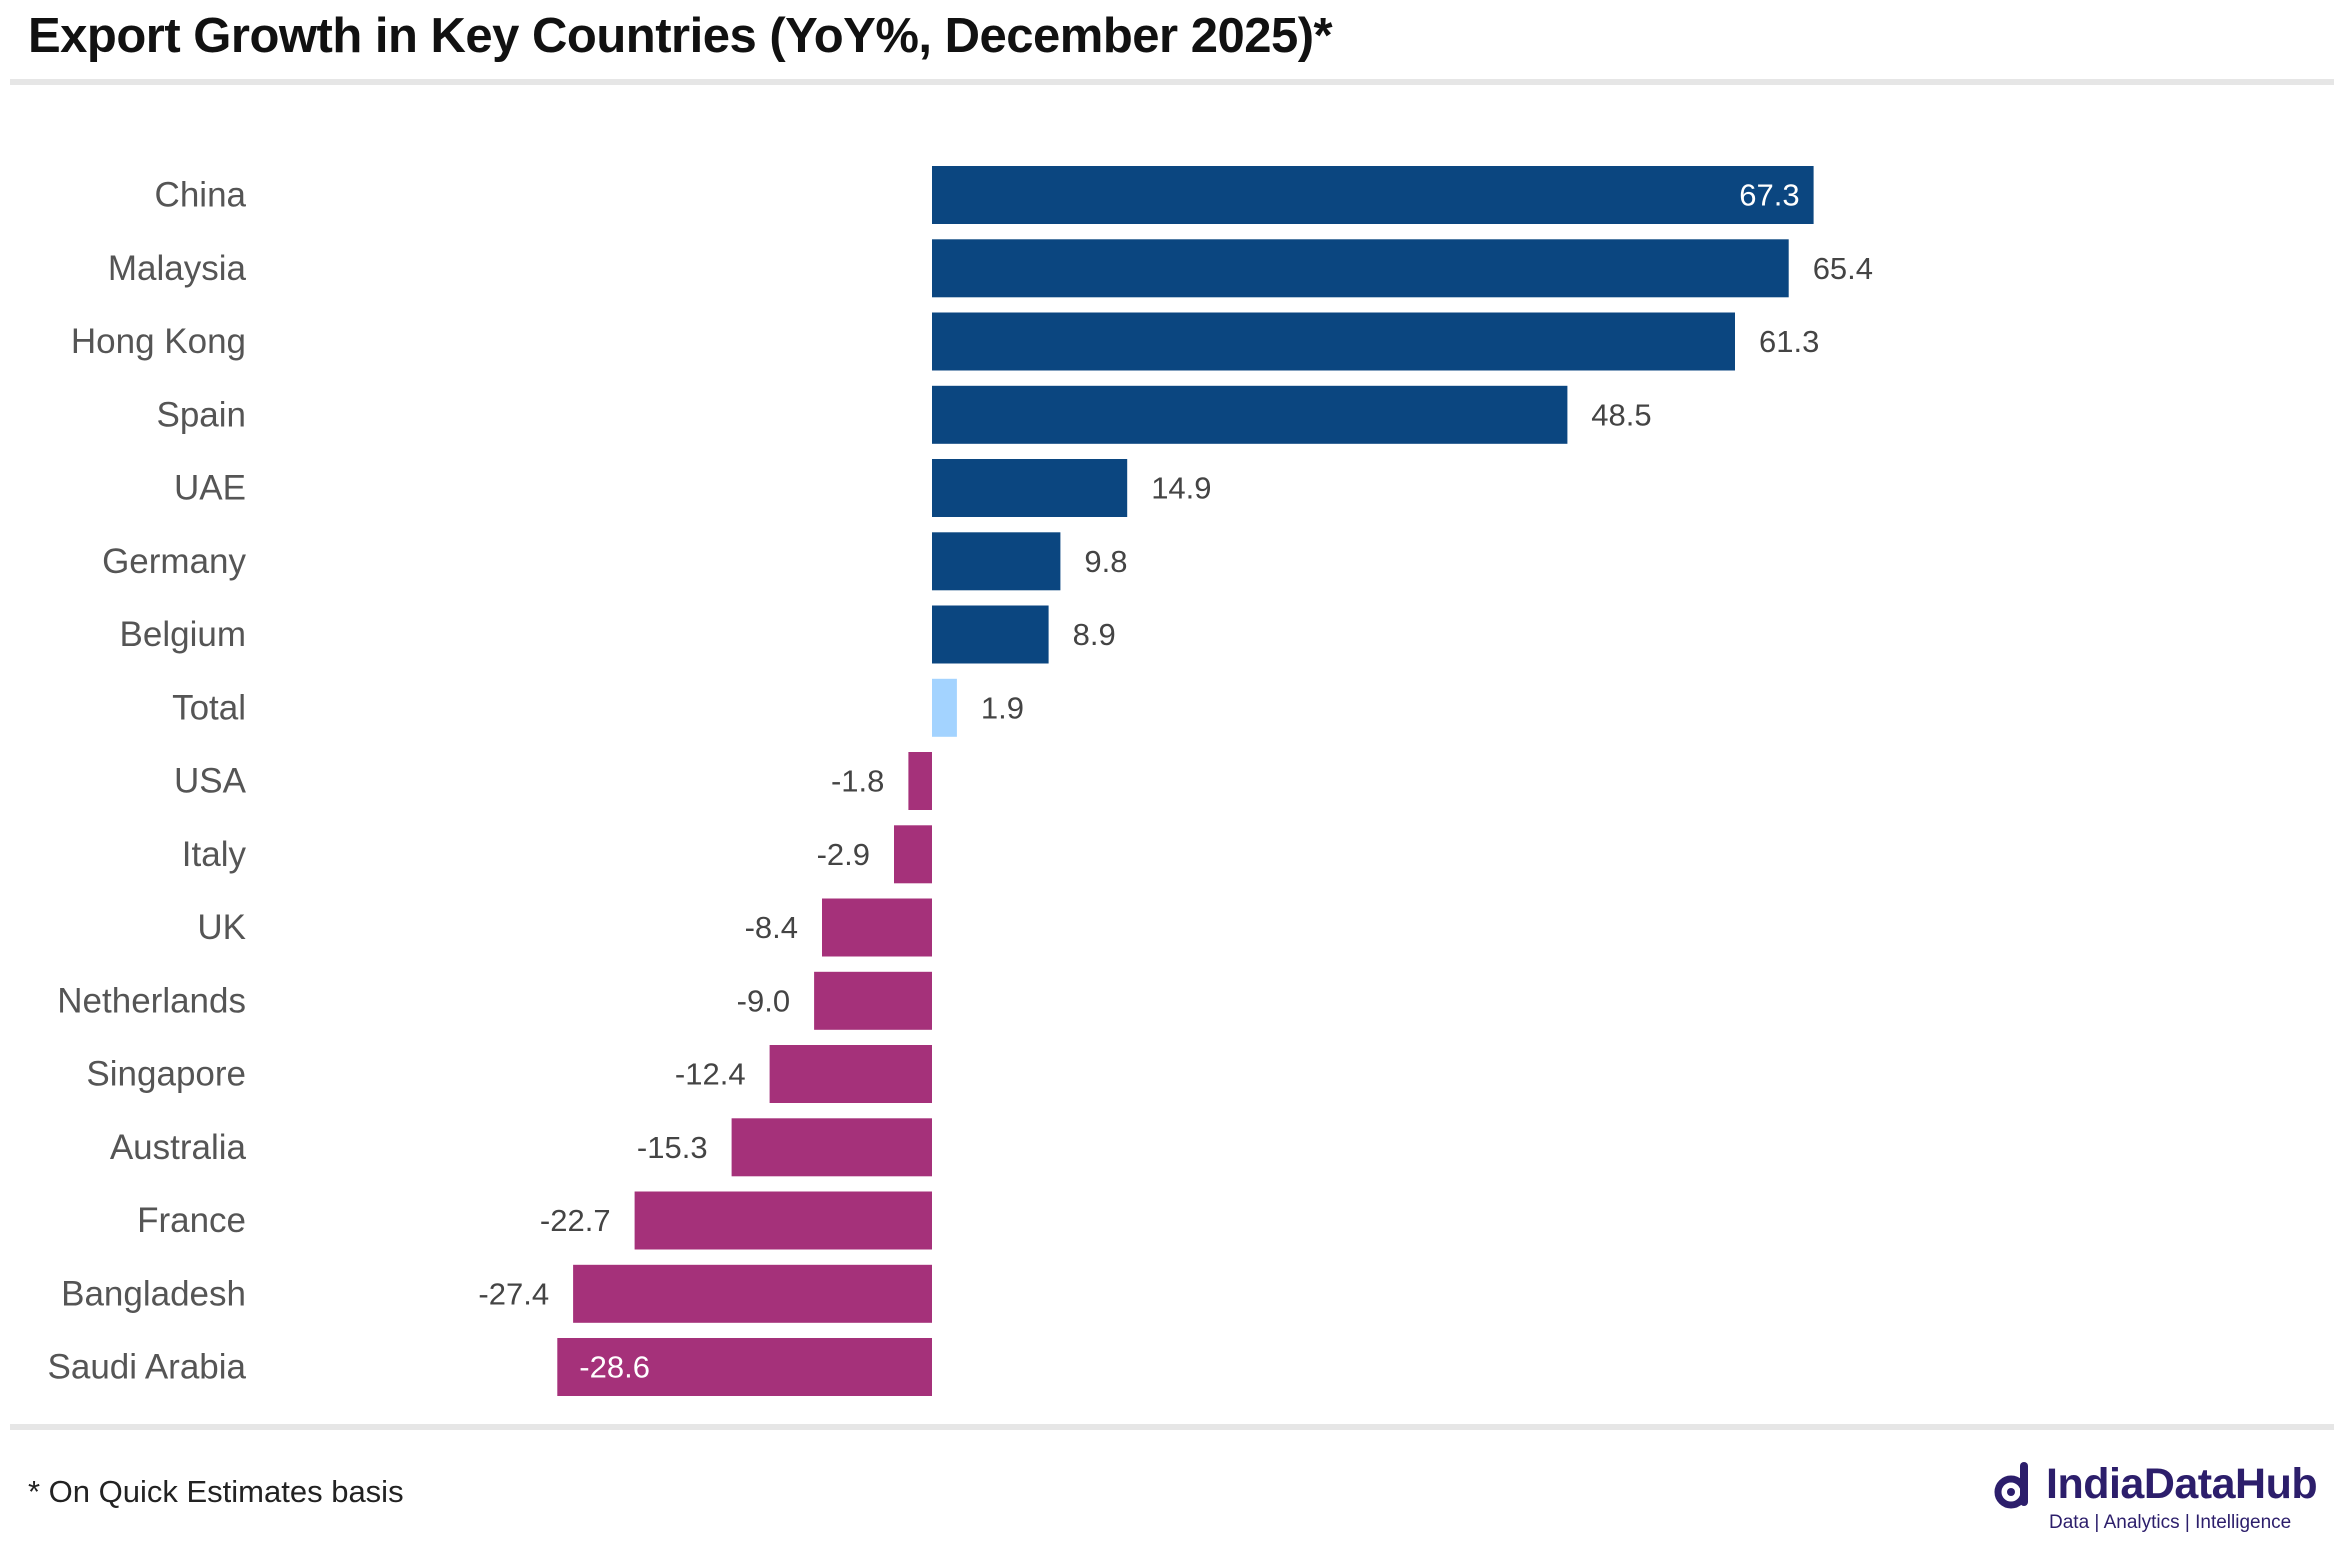 The height and width of the screenshot is (1545, 2344). I want to click on category-label-saudi-arabia: Saudi Arabia, so click(147, 1367).